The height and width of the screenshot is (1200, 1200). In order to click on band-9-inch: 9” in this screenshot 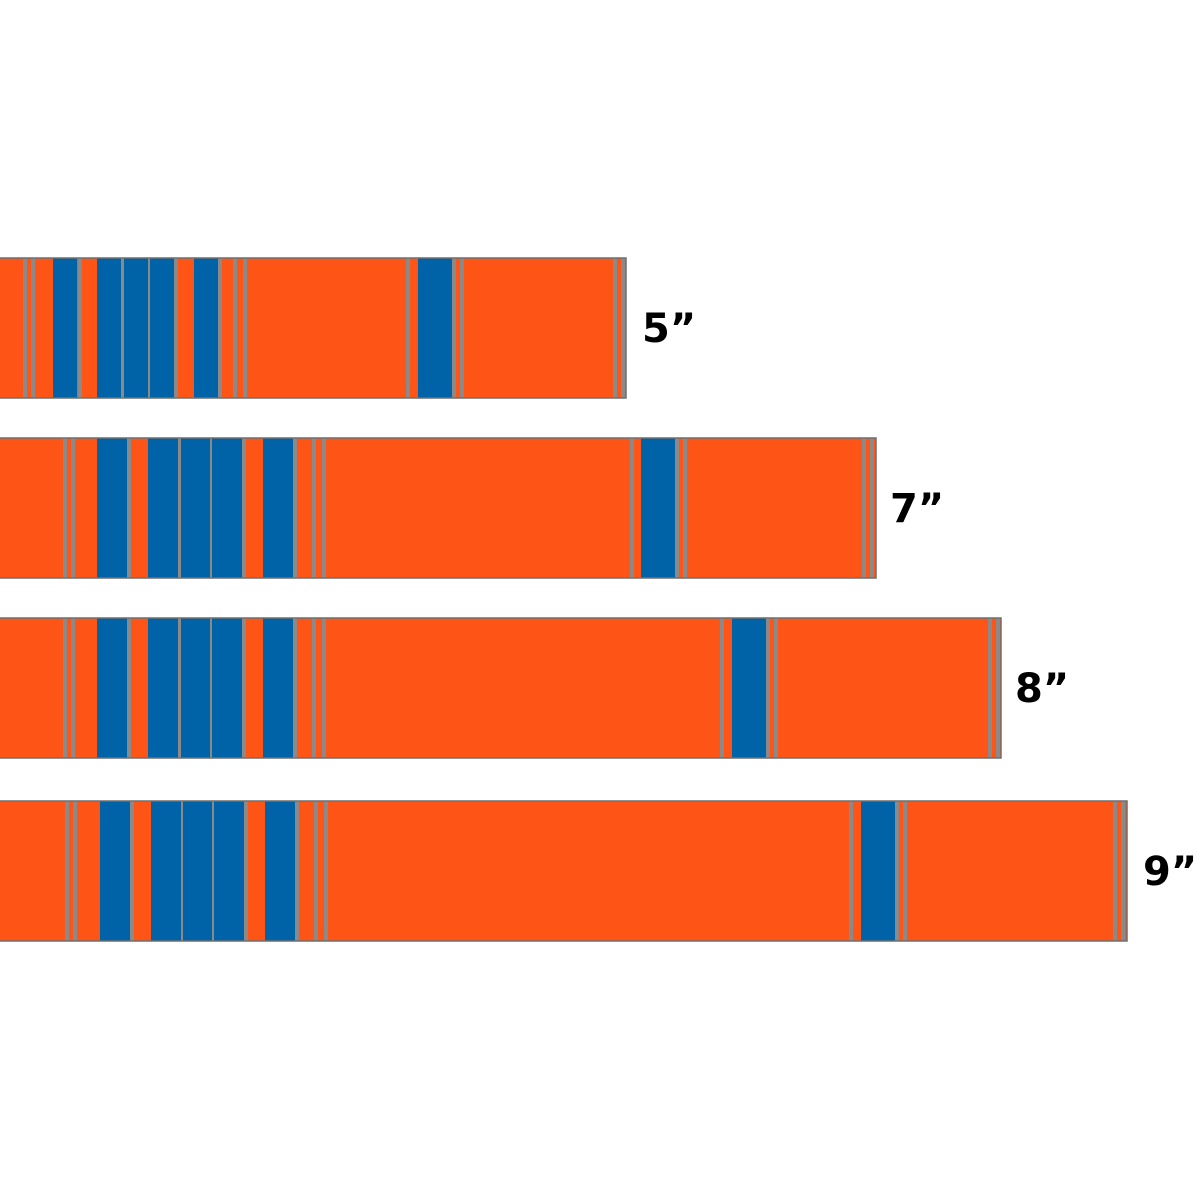, I will do `click(598, 871)`.